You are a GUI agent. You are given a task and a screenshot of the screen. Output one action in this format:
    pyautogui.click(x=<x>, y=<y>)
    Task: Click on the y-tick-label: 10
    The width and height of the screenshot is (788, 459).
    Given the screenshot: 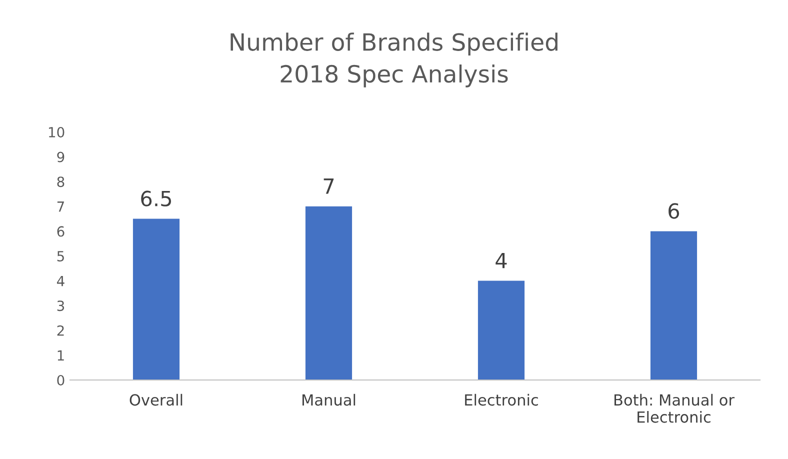 What is the action you would take?
    pyautogui.click(x=56, y=132)
    